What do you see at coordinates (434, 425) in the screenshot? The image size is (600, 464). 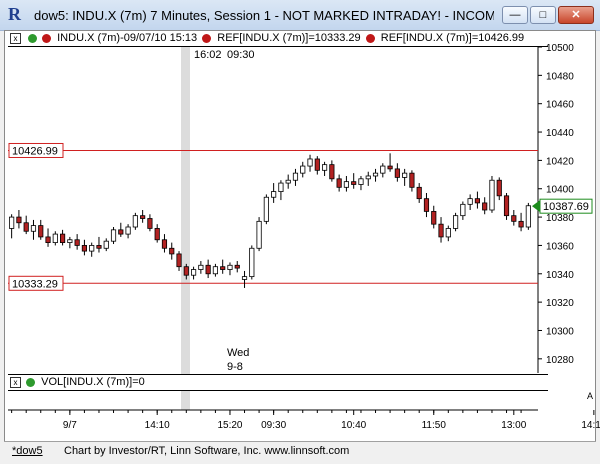 I see `x-tick-label: 11:50` at bounding box center [434, 425].